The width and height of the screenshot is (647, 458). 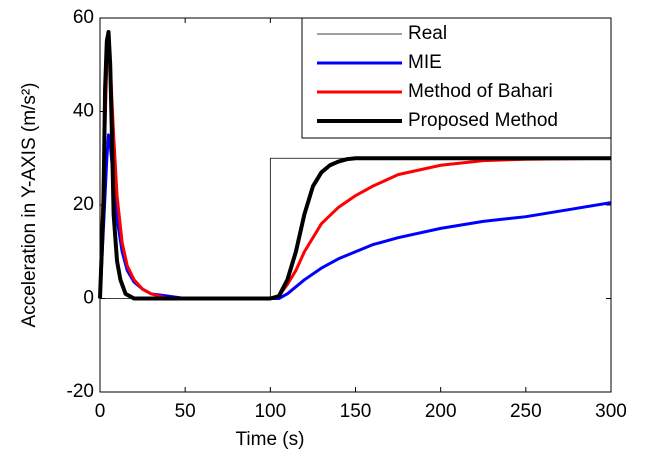 I want to click on legend-box, so click(x=456, y=78).